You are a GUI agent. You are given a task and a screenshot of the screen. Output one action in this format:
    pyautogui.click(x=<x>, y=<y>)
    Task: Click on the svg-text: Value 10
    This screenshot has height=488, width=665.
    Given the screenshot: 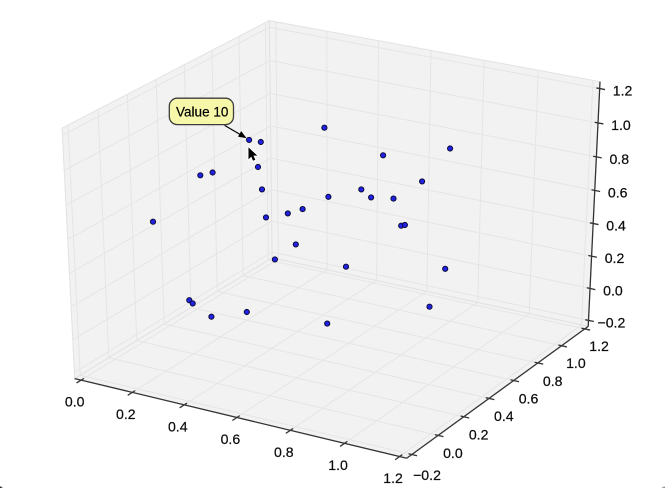 What is the action you would take?
    pyautogui.click(x=202, y=111)
    